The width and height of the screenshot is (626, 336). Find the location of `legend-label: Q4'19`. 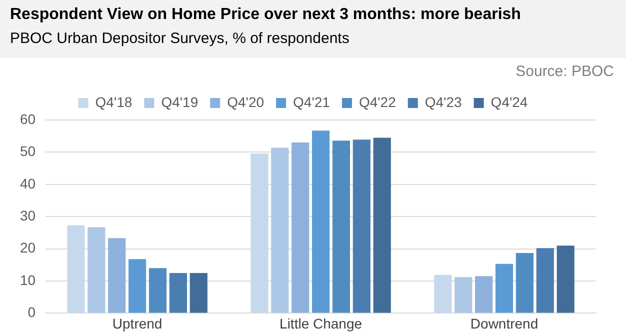

legend-label: Q4'19 is located at coordinates (179, 102).